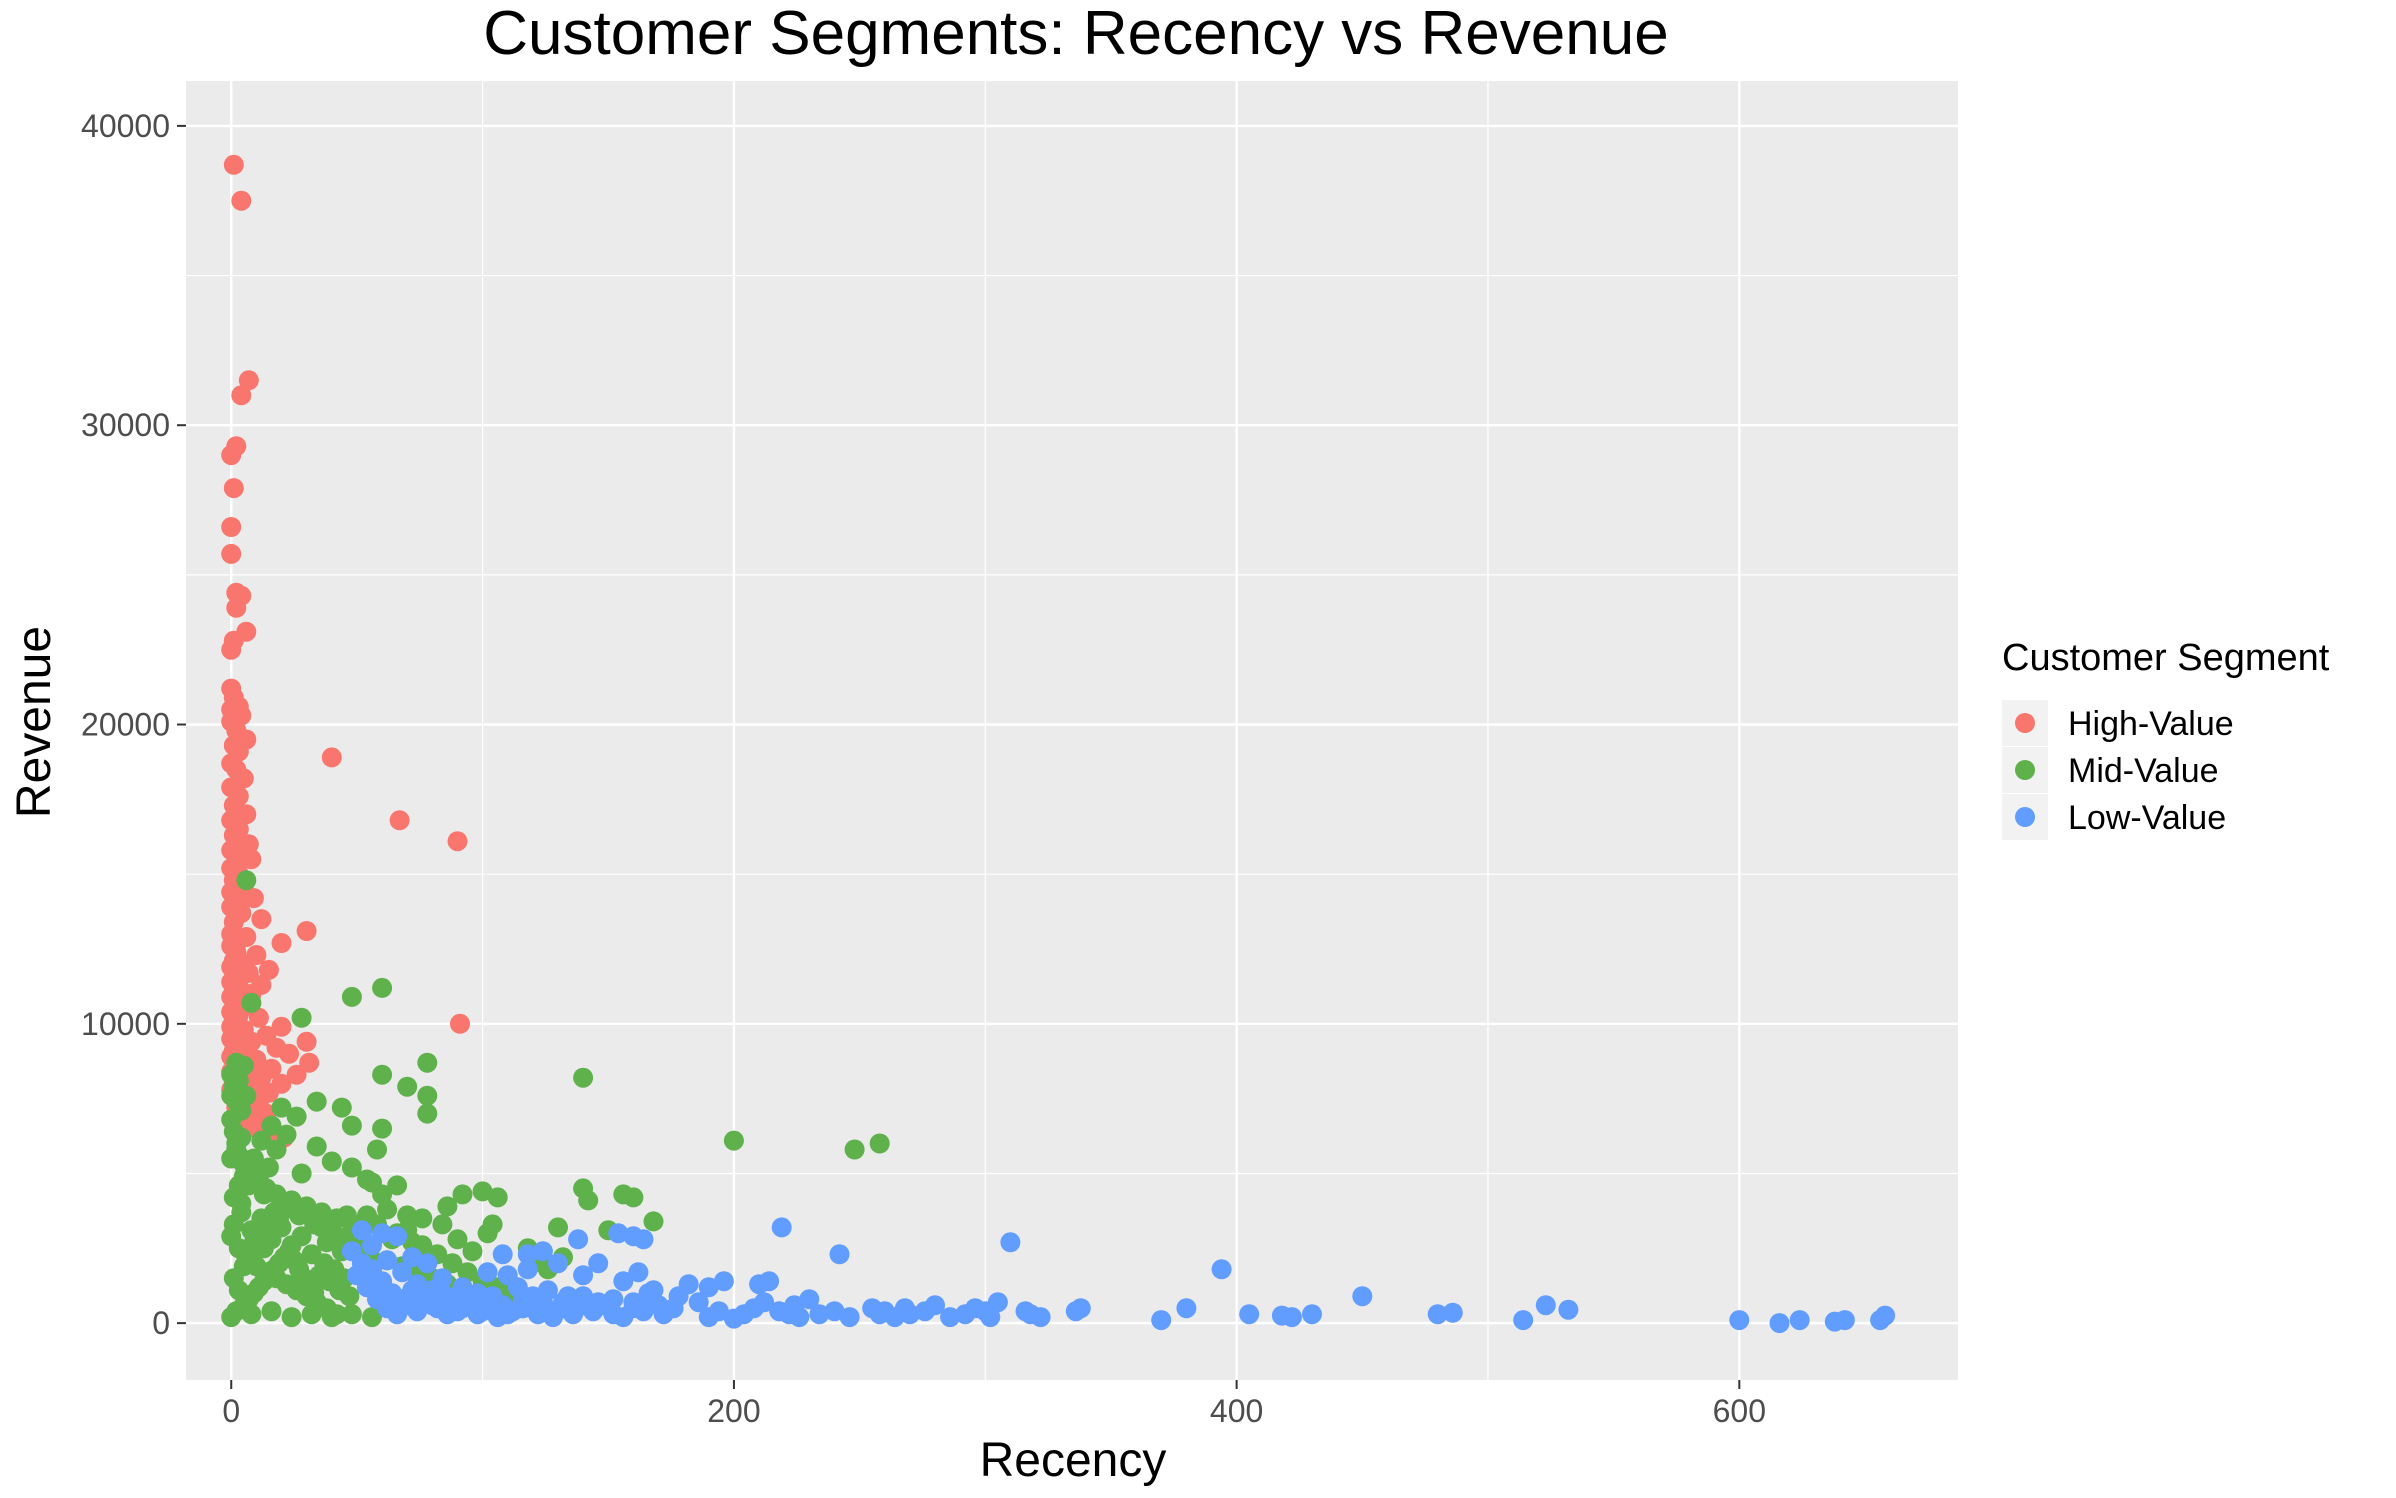 Image resolution: width=2396 pixels, height=1498 pixels. I want to click on y-tick-label: 30000, so click(125, 425).